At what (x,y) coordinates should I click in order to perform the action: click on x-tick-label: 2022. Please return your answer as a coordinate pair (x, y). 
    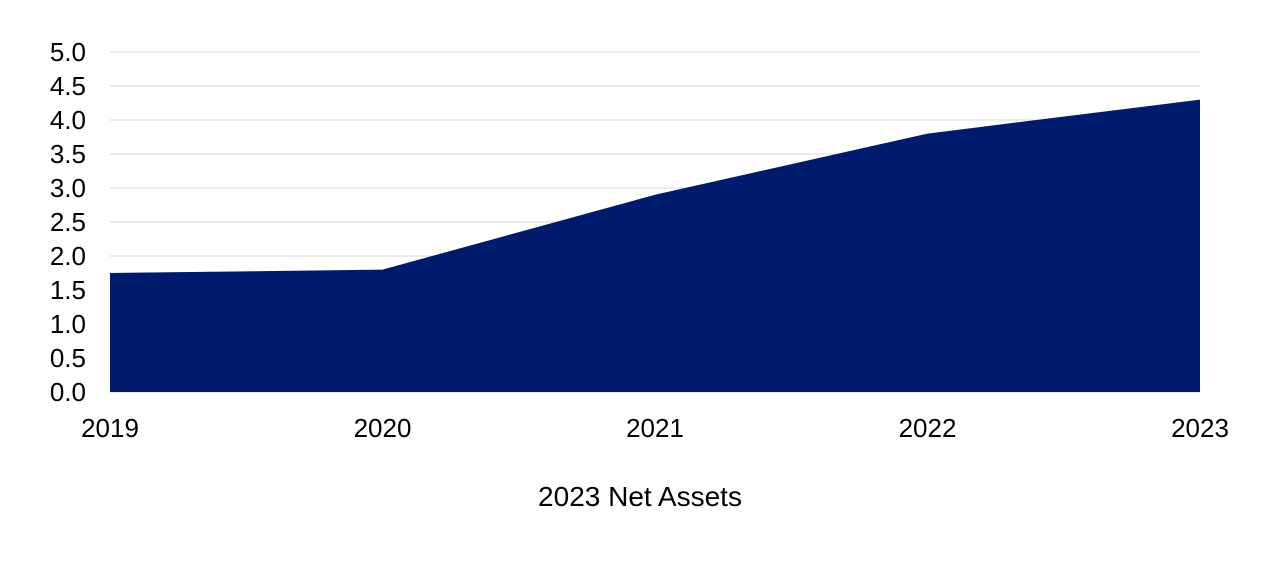
    Looking at the image, I should click on (928, 428).